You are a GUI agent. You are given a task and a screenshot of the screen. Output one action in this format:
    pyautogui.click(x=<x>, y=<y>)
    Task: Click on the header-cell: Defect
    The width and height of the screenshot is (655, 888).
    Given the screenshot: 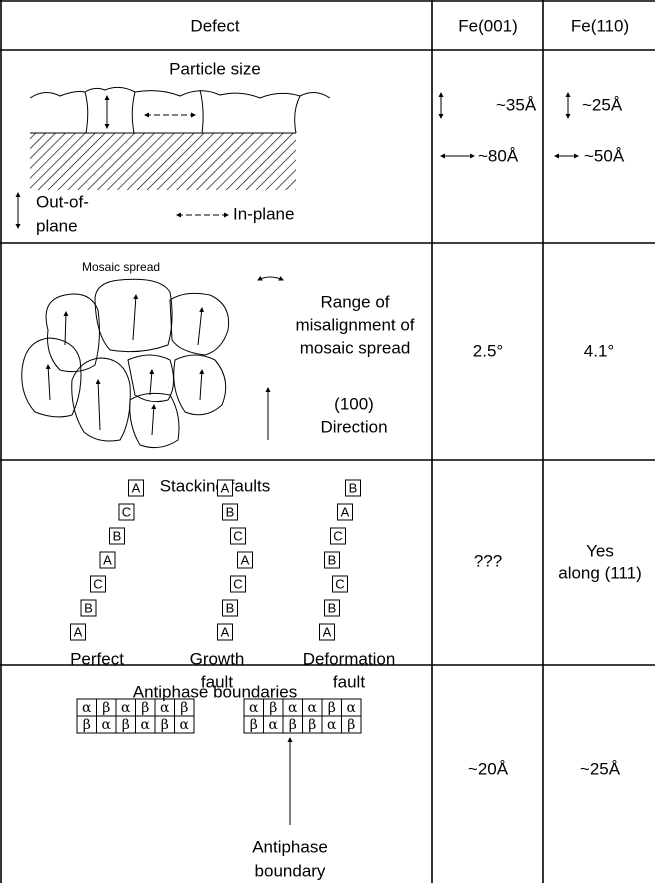 What is the action you would take?
    pyautogui.click(x=214, y=25)
    